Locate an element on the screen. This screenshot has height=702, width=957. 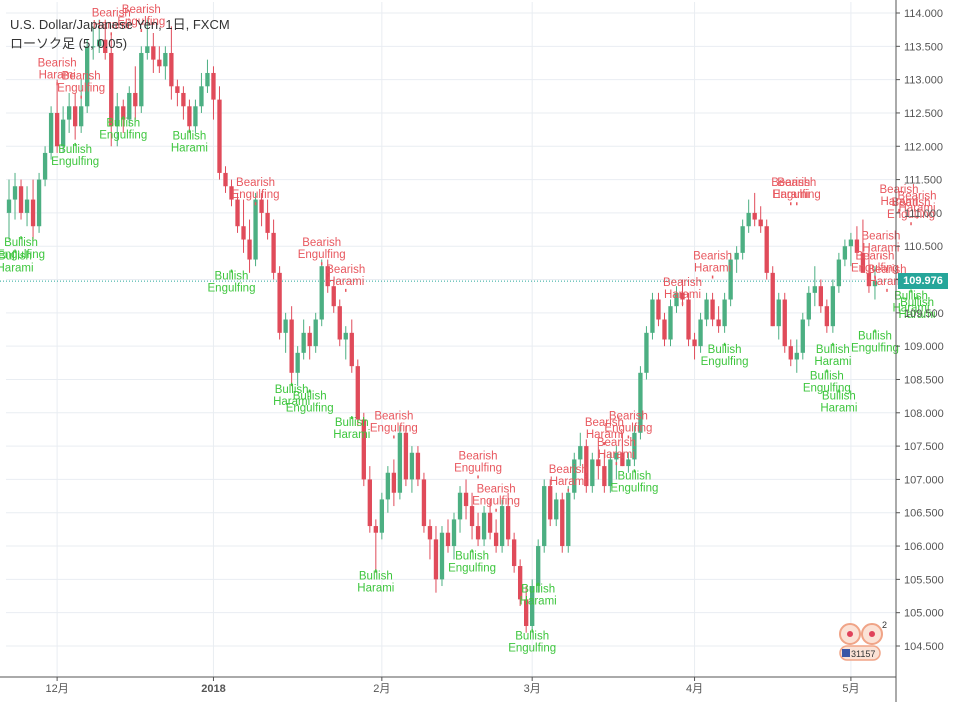
y-tick-label: 104.500 is located at coordinates (924, 647).